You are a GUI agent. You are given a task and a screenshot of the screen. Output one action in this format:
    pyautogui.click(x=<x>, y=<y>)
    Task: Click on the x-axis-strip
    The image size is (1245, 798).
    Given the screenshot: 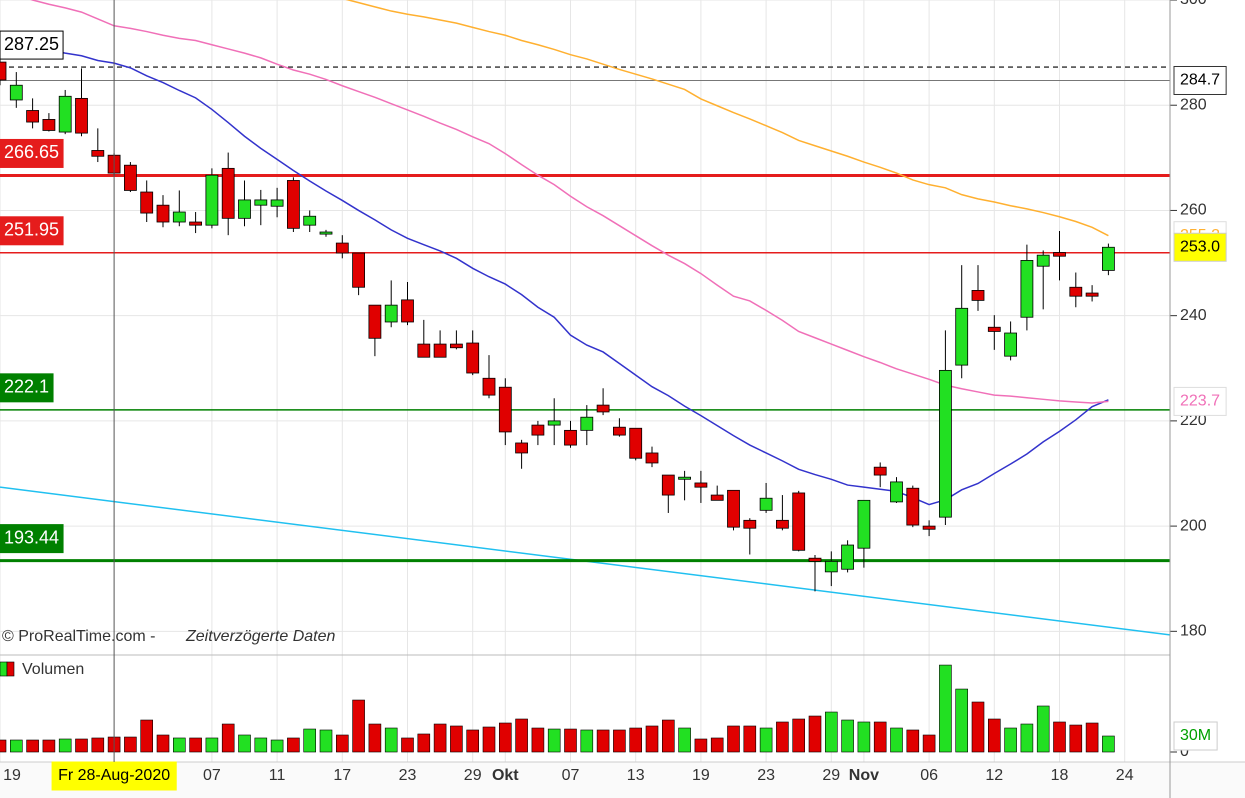 What is the action you would take?
    pyautogui.click(x=622, y=780)
    